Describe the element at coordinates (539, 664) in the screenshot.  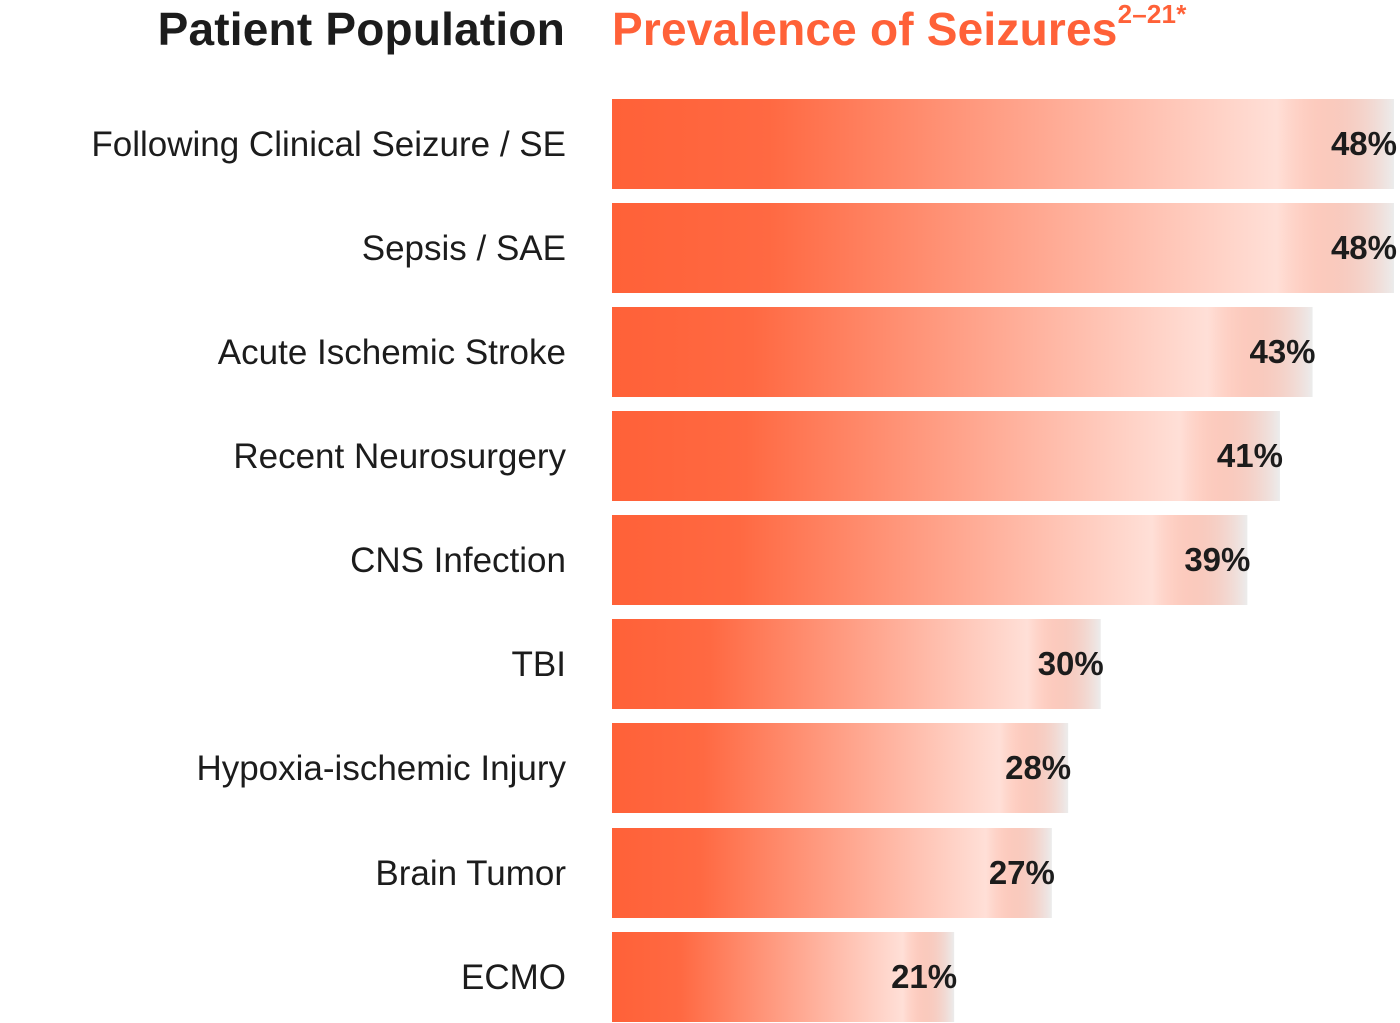
I see `category-label-6: TBI` at that location.